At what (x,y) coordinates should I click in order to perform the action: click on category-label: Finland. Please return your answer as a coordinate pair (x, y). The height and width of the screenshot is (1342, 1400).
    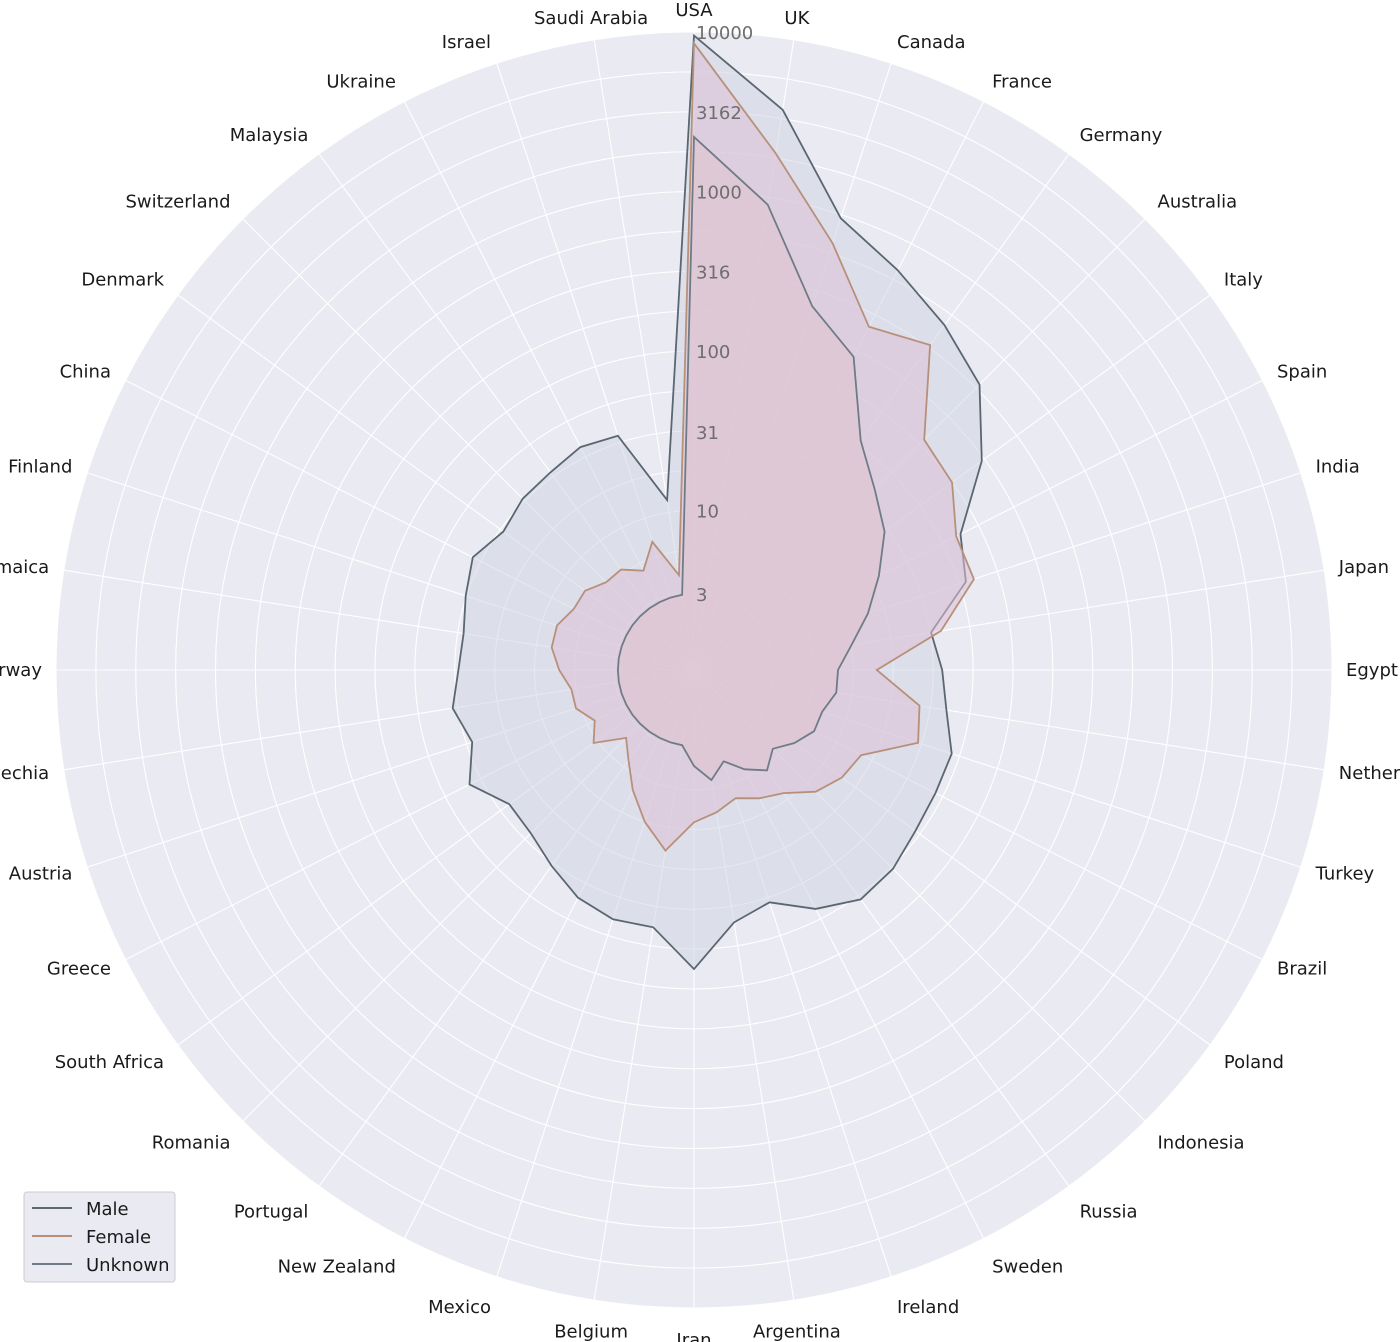
    Looking at the image, I should click on (40, 467).